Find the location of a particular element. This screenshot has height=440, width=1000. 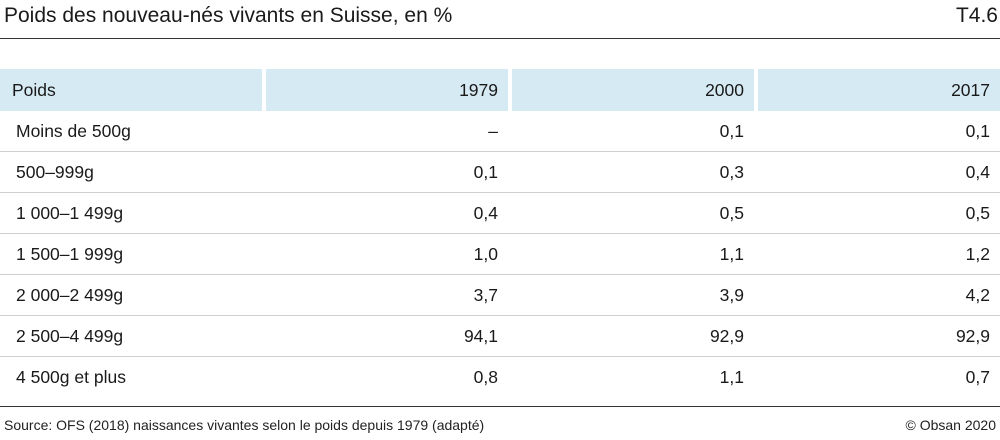

cell-value: 1,2 is located at coordinates (877, 254).